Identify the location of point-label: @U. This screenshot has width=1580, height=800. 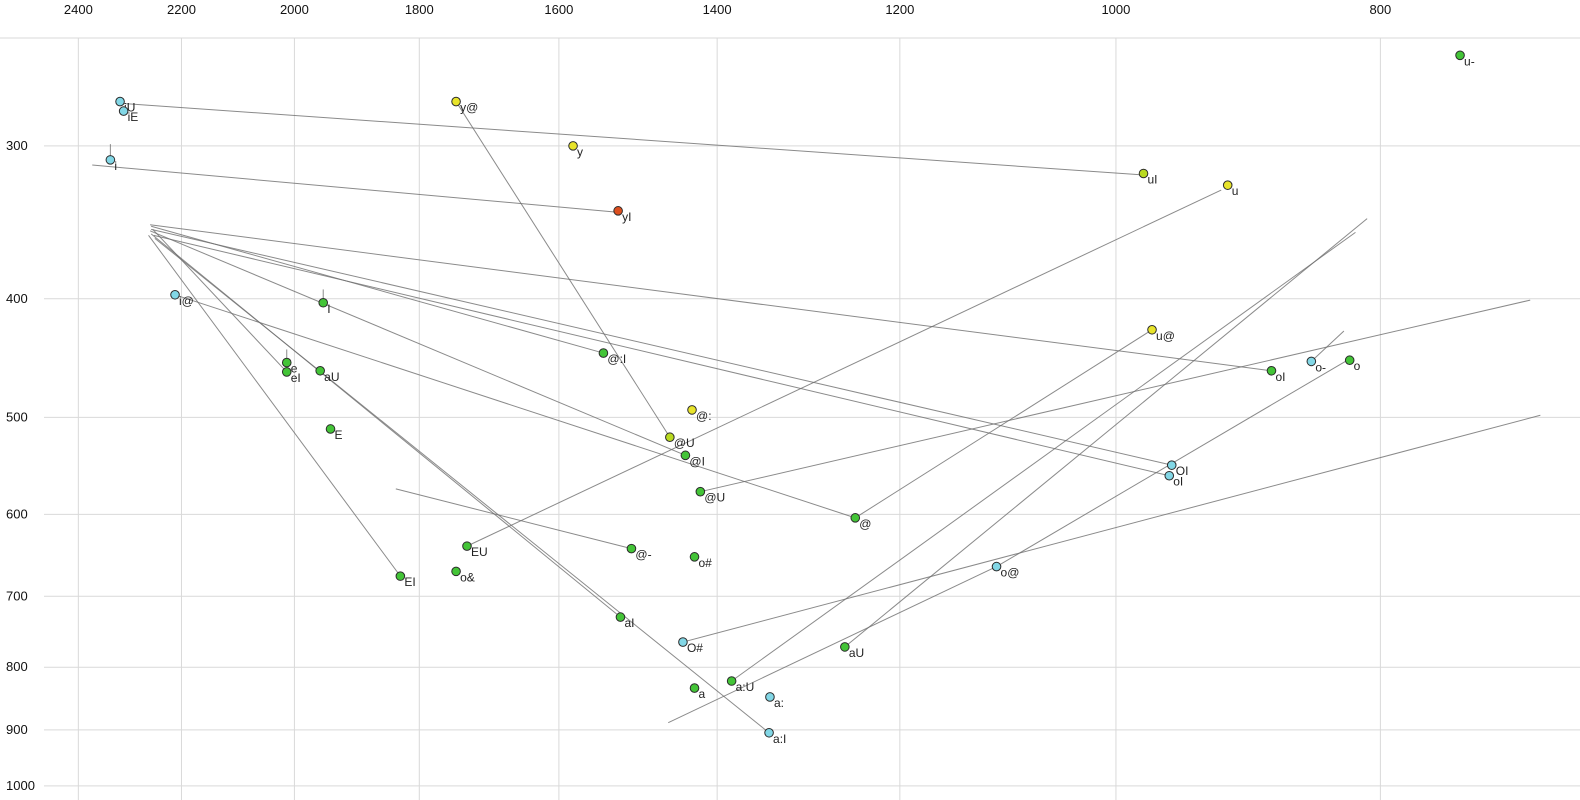
(684, 443).